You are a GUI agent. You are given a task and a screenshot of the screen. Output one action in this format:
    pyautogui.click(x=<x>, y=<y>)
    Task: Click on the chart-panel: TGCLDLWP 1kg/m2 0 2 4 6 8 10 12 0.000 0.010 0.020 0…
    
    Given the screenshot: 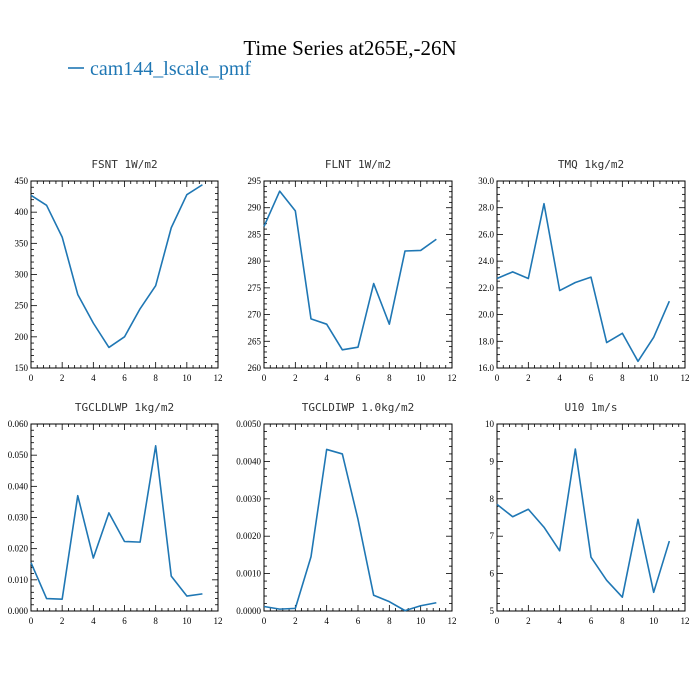 What is the action you would take?
    pyautogui.click(x=115, y=513)
    